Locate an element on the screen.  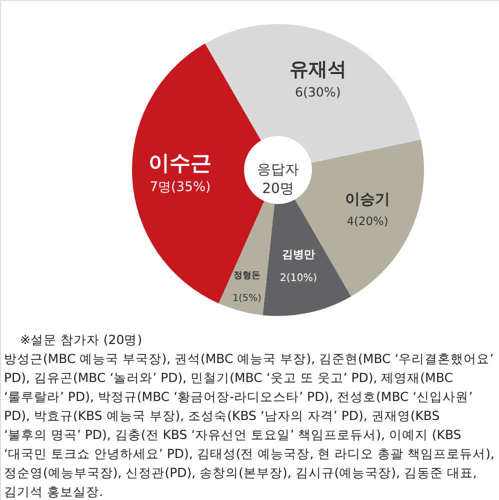
data-label: 4(20%) is located at coordinates (367, 221).